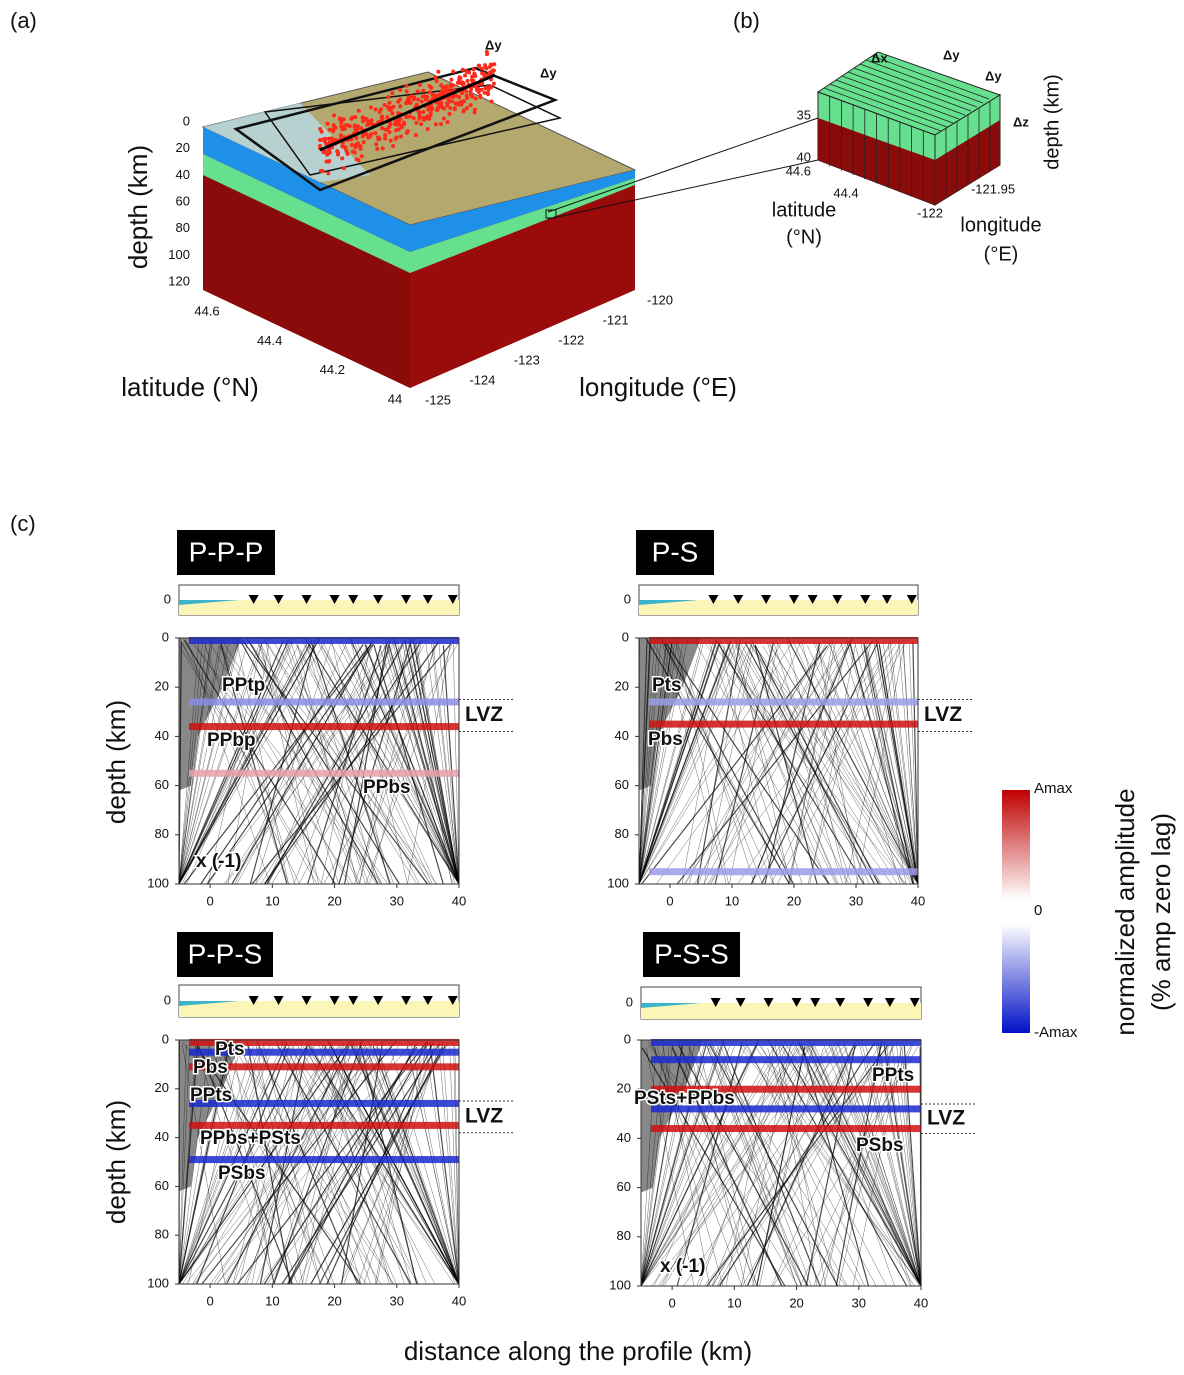 This screenshot has height=1375, width=1184. What do you see at coordinates (334, 900) in the screenshot?
I see `x-tick-label: 20` at bounding box center [334, 900].